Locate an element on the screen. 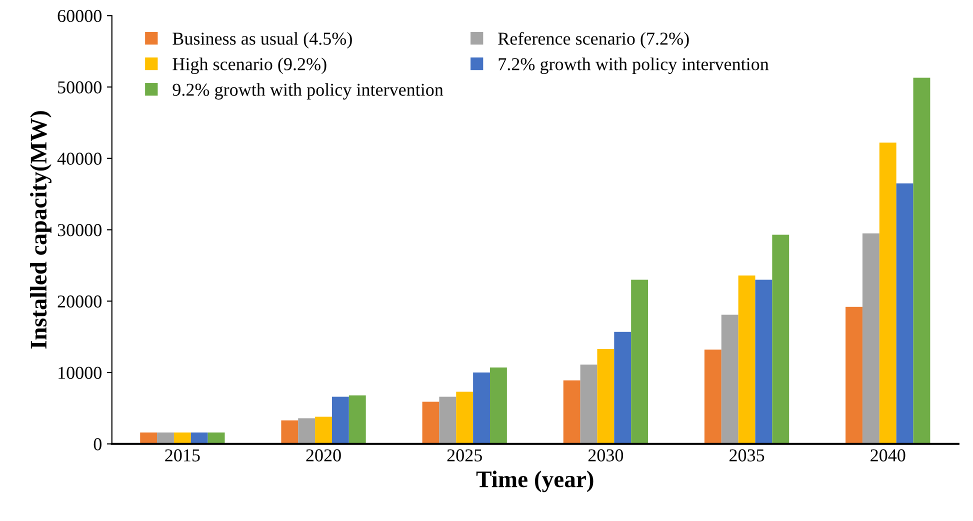  y-tick-label: 30000 is located at coordinates (80, 230).